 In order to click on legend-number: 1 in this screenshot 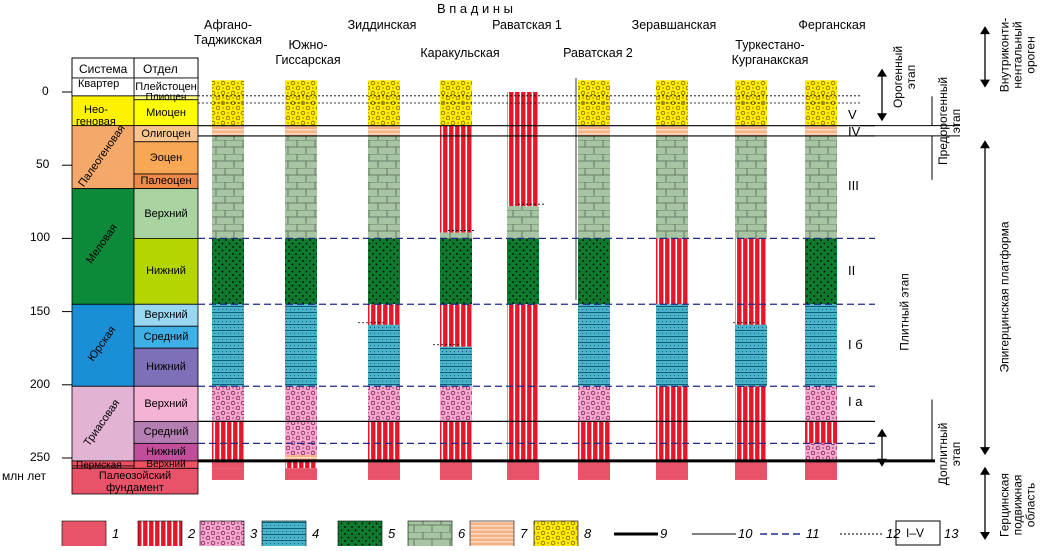, I will do `click(116, 533)`.